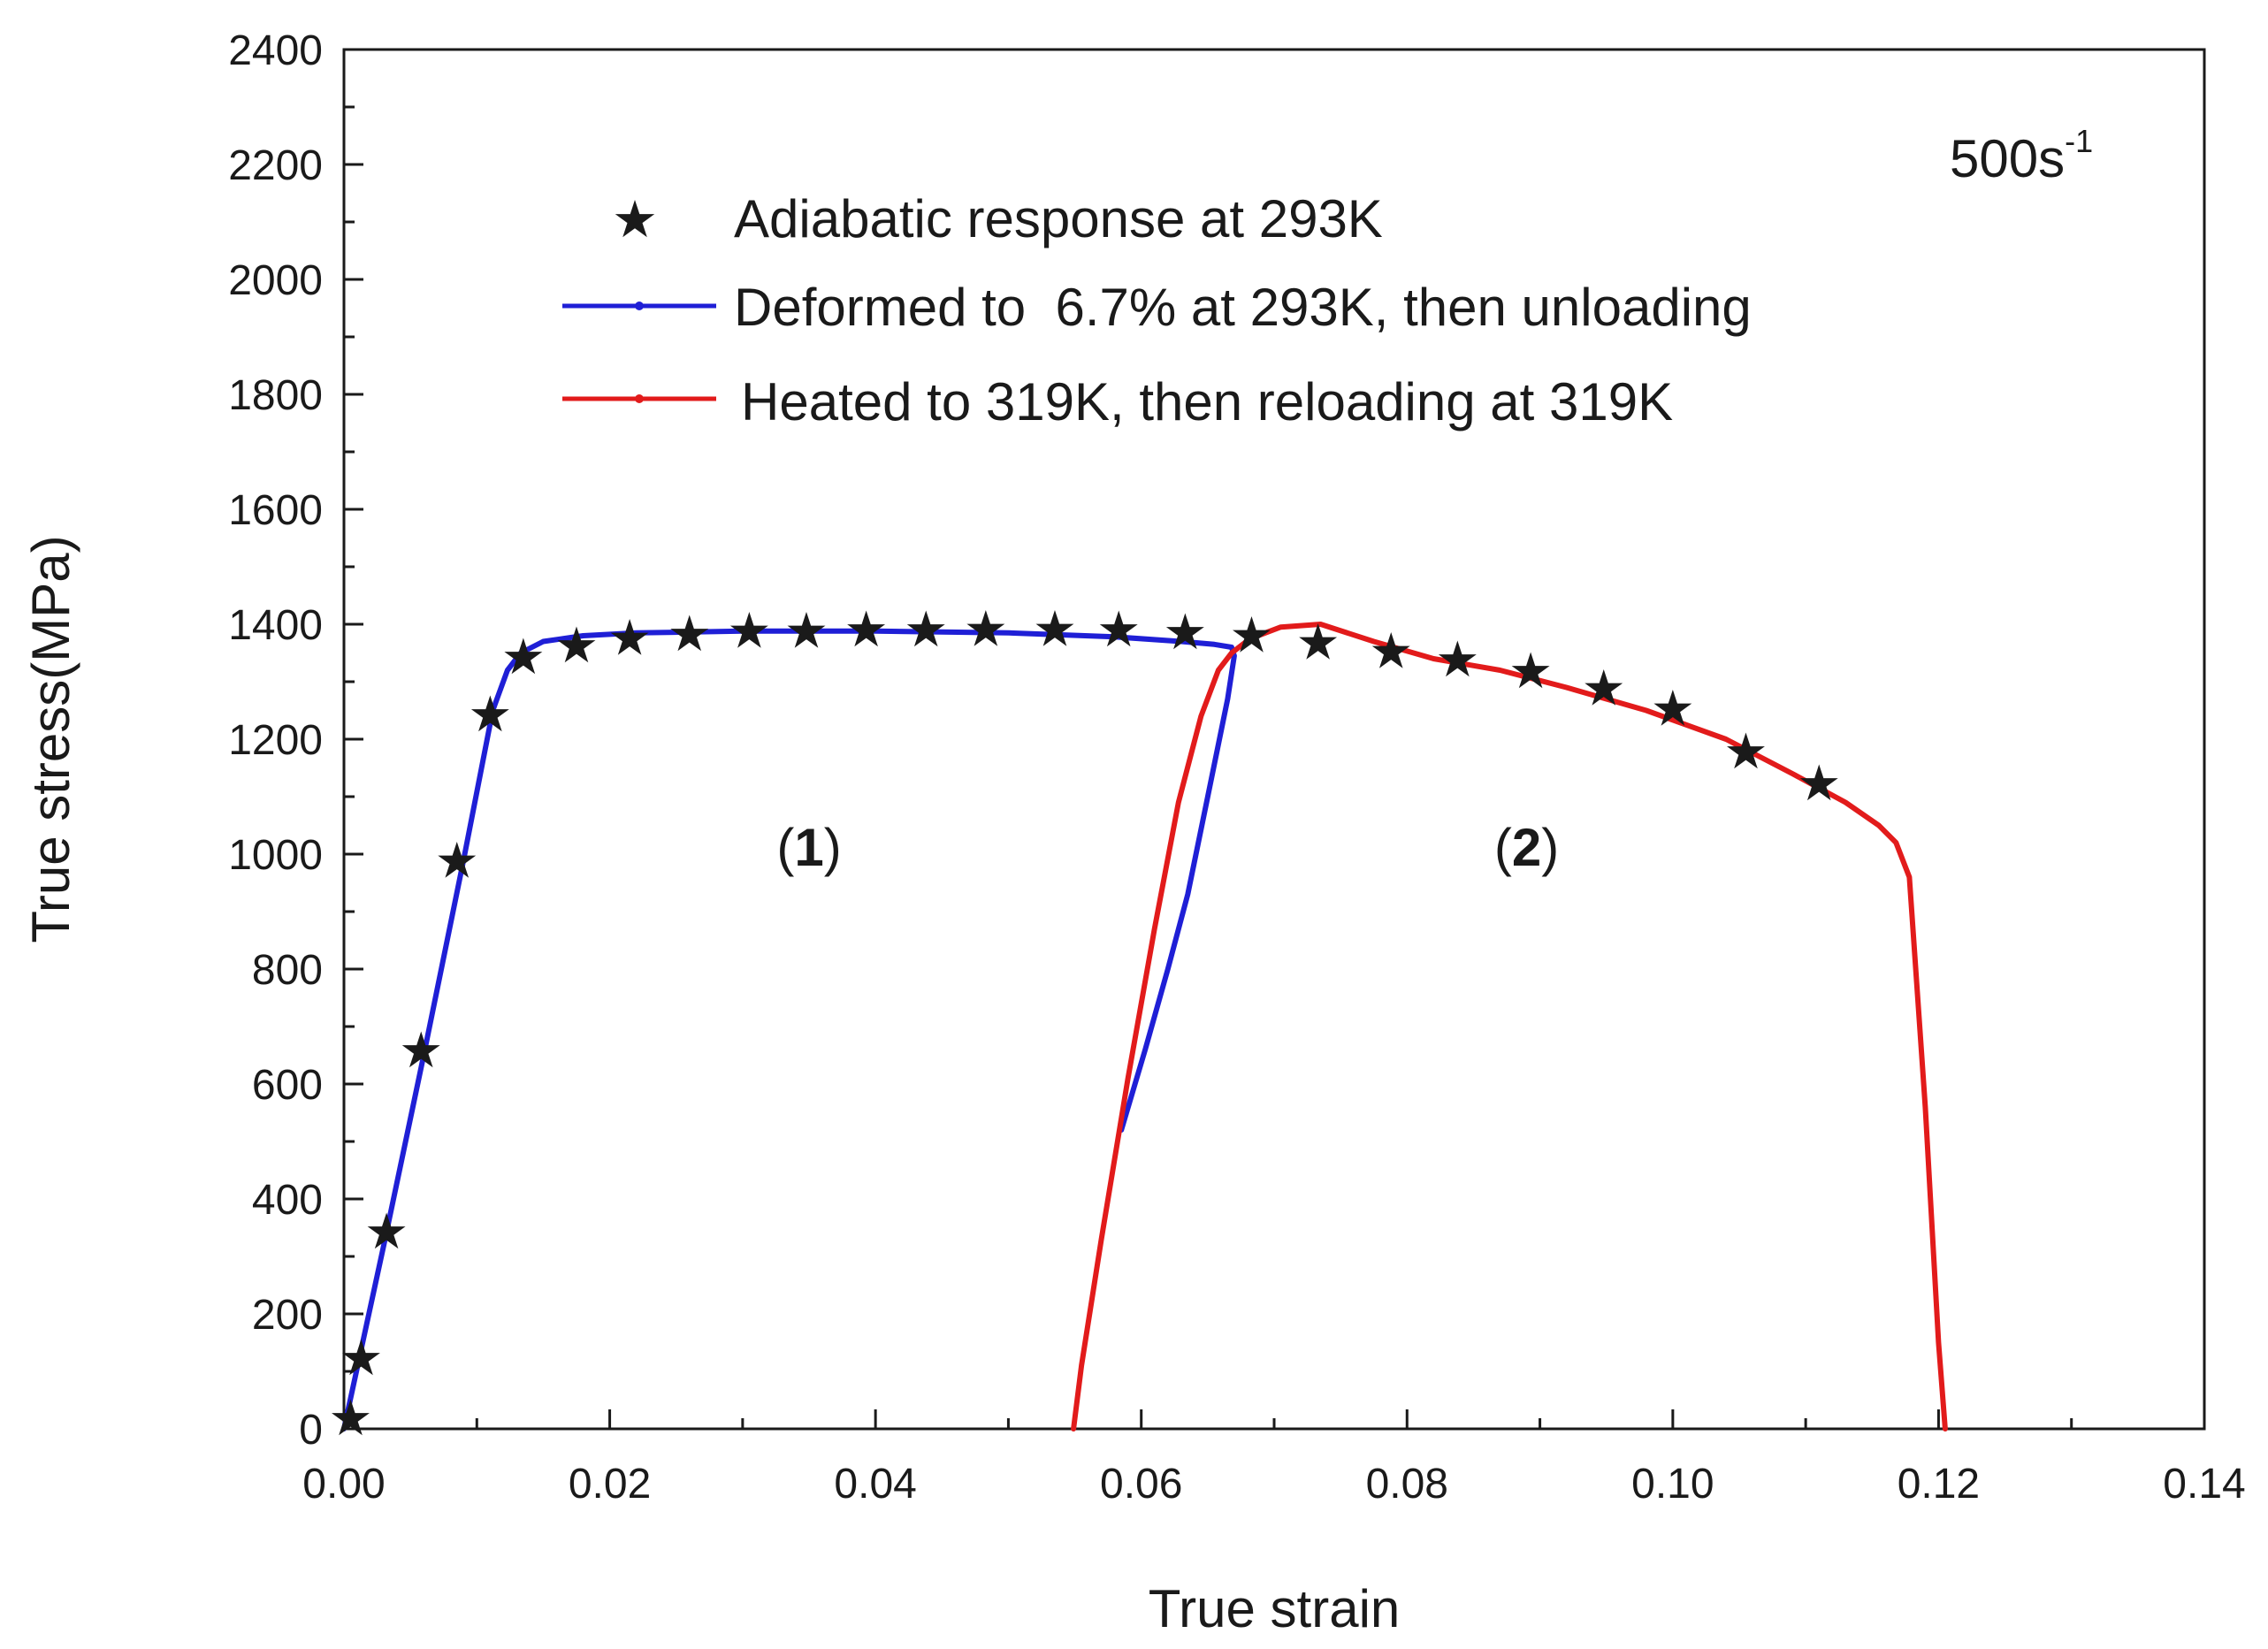 This screenshot has width=2268, height=1649. What do you see at coordinates (287, 1315) in the screenshot?
I see `y-tick-label: 200` at bounding box center [287, 1315].